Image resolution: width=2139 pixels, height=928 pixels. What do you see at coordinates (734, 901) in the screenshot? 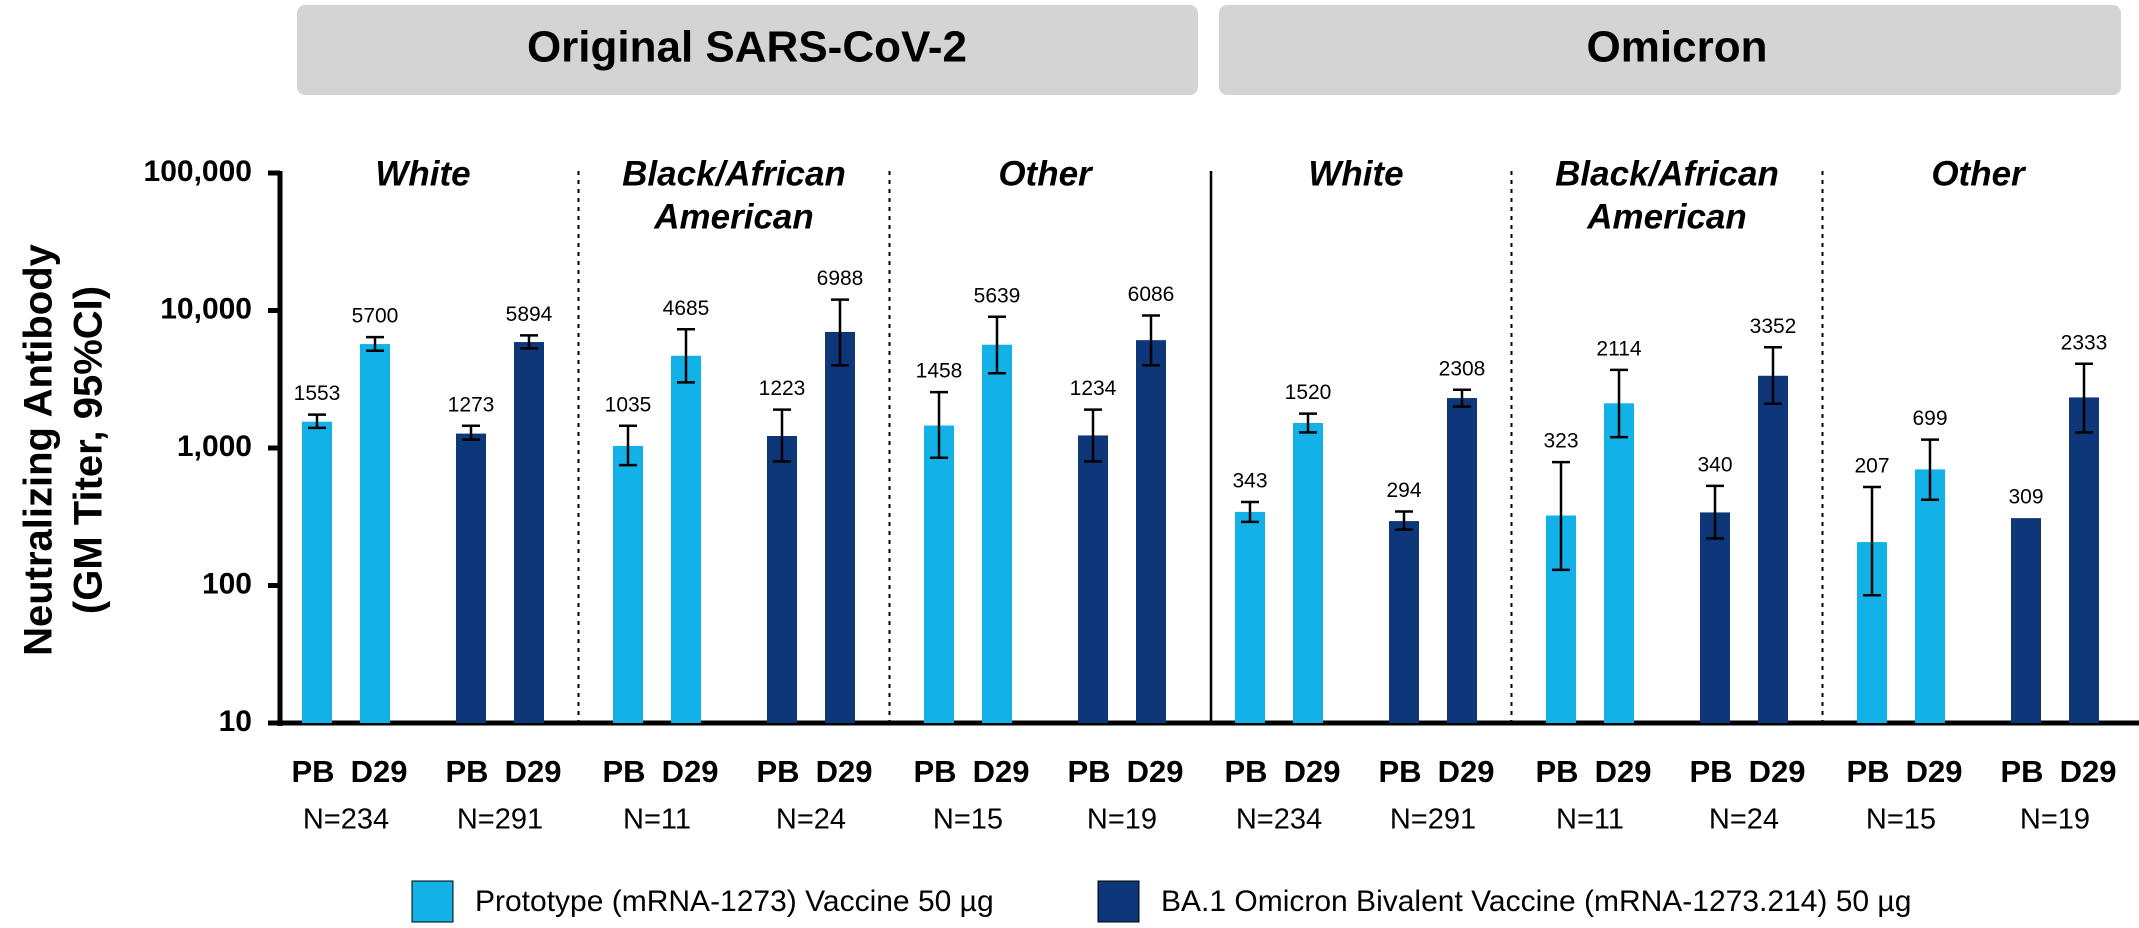
I see `legend-label: Prototype (mRNA-1273) Vaccine 50 µg` at bounding box center [734, 901].